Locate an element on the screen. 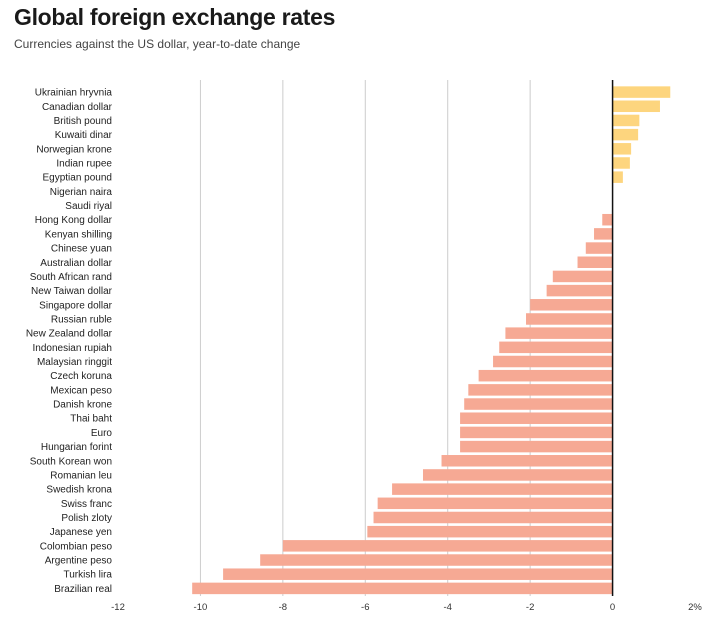  category-label: Thai baht is located at coordinates (91, 419).